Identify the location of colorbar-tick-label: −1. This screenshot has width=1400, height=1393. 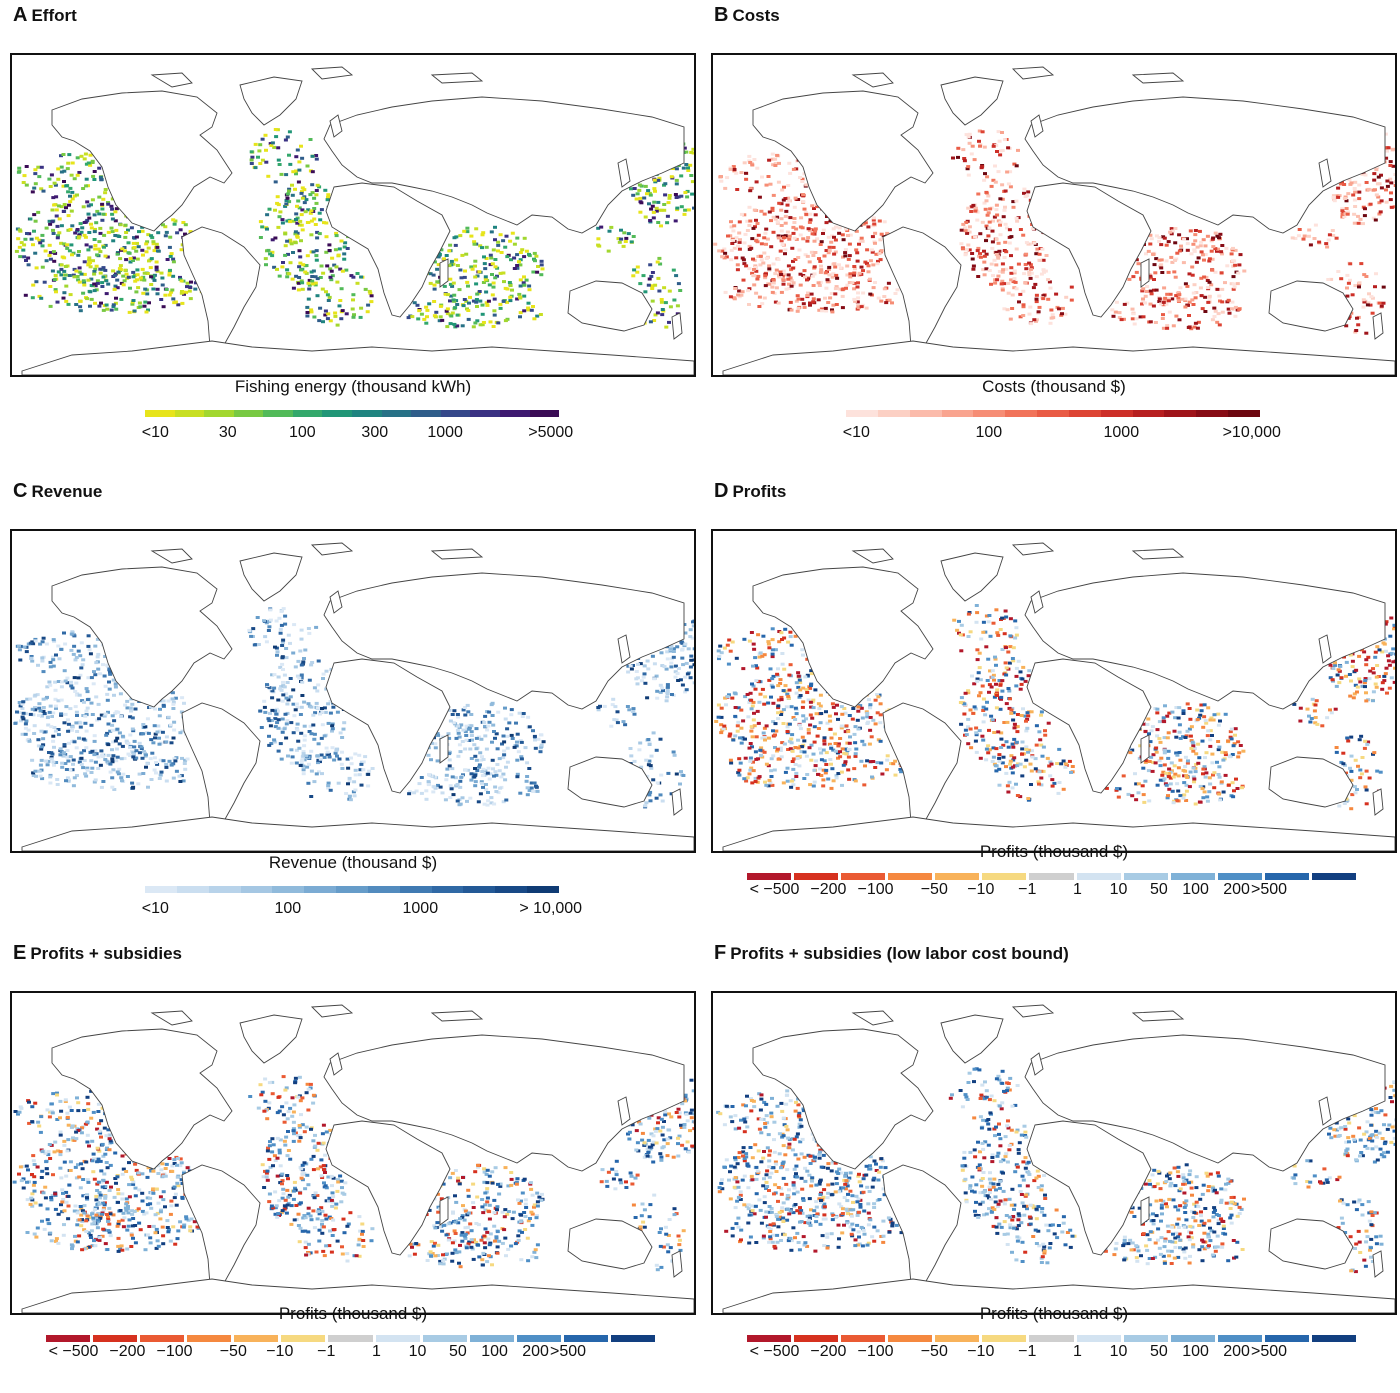
(326, 1352).